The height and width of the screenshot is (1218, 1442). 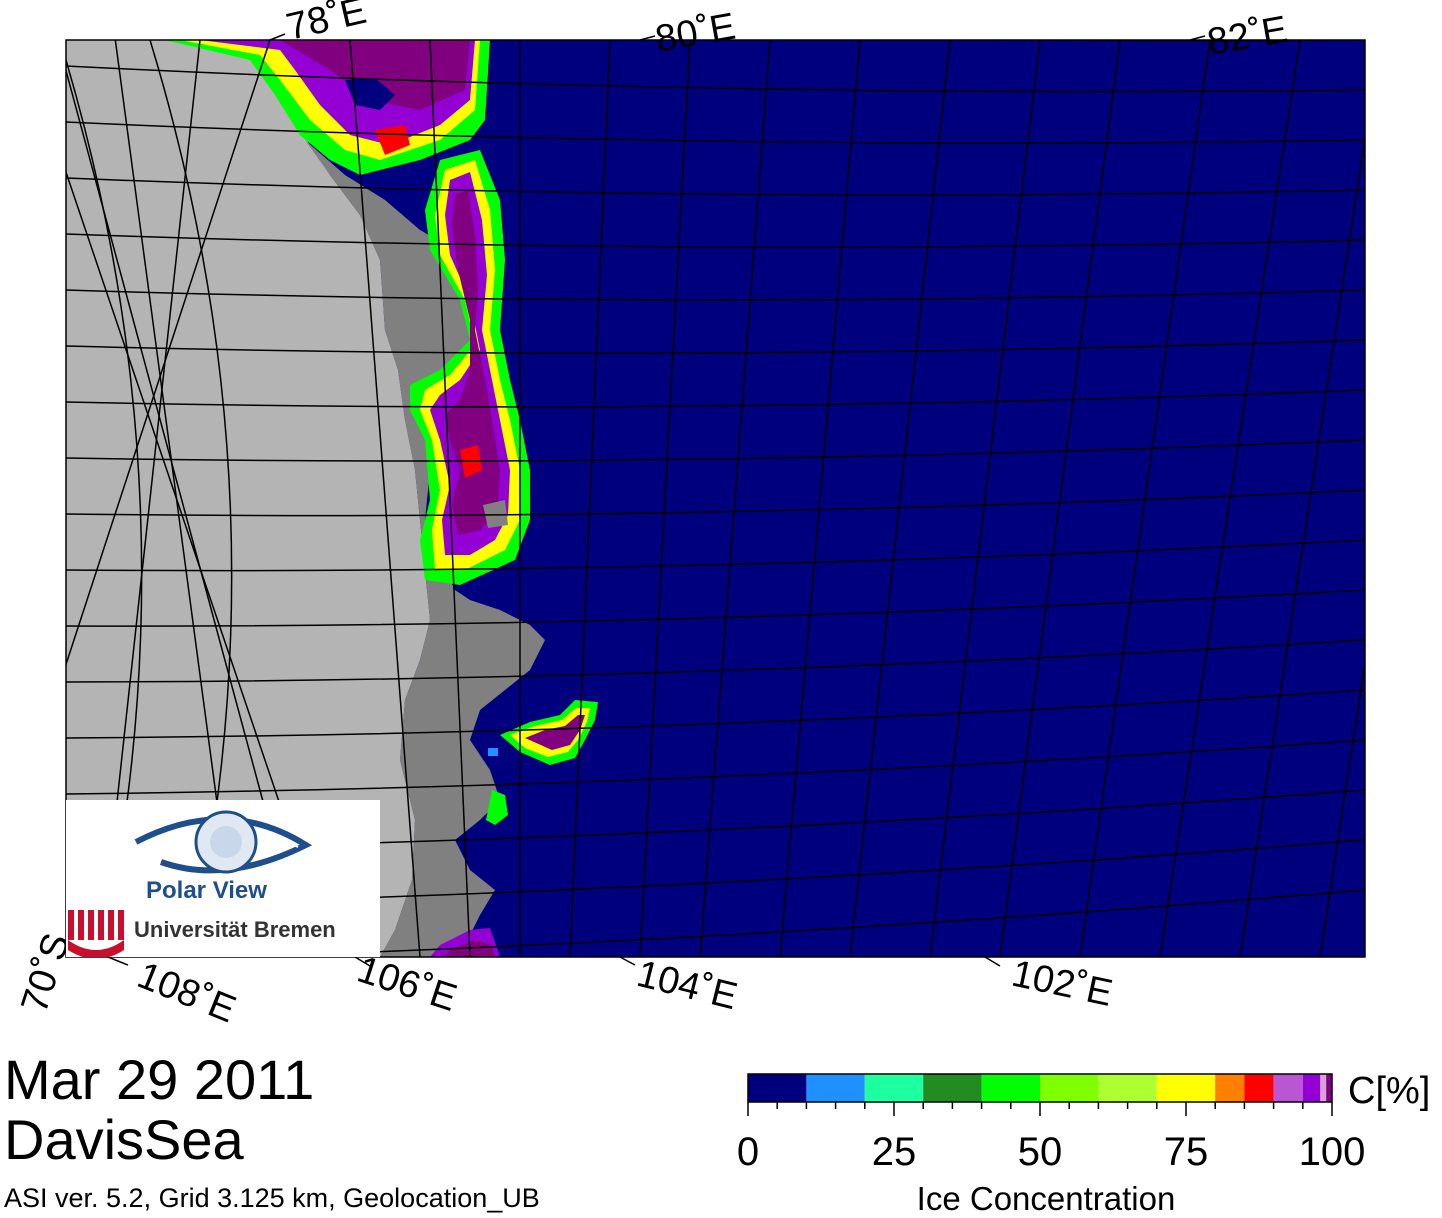 I want to click on logo-subtitle: Universität Bremen, so click(x=235, y=929).